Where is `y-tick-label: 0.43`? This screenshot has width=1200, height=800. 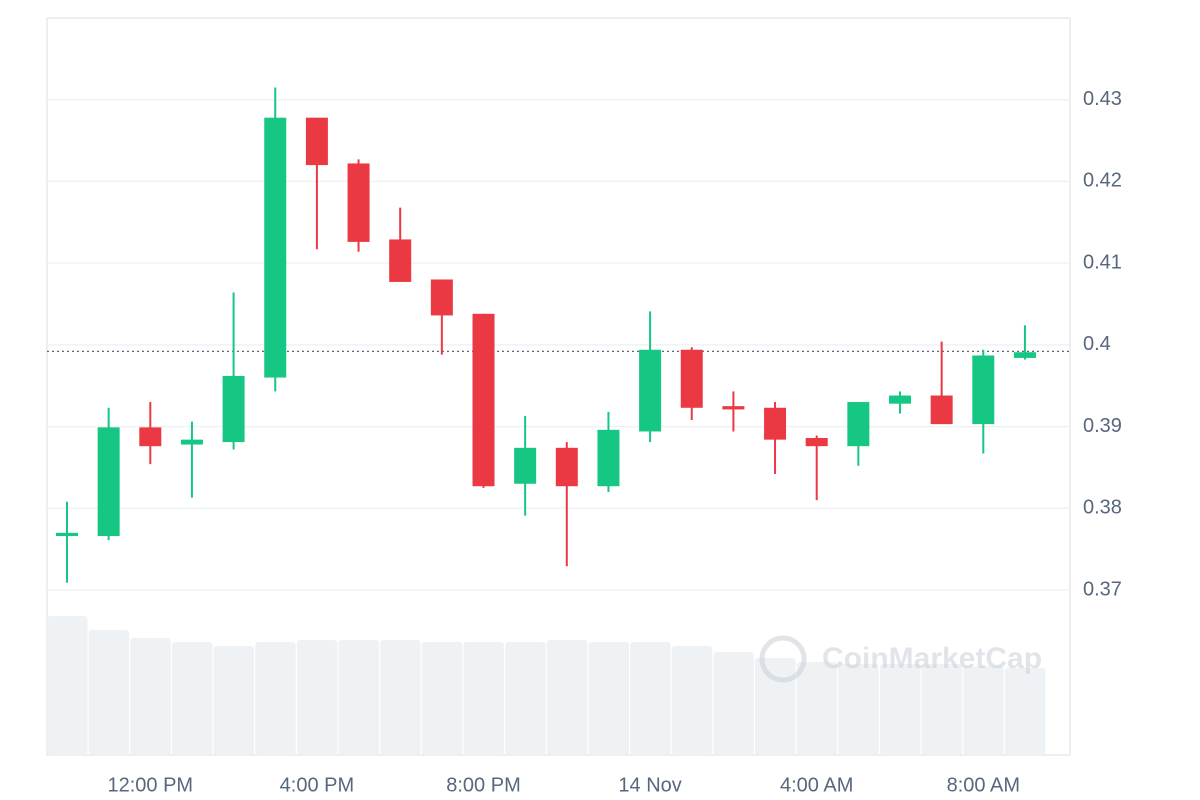
y-tick-label: 0.43 is located at coordinates (1102, 99).